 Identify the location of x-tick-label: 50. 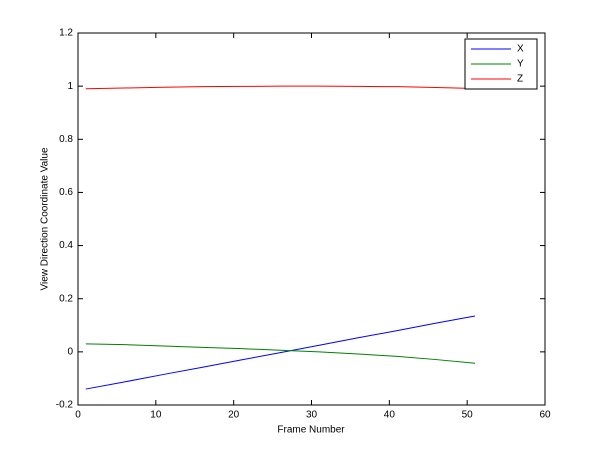
(468, 415).